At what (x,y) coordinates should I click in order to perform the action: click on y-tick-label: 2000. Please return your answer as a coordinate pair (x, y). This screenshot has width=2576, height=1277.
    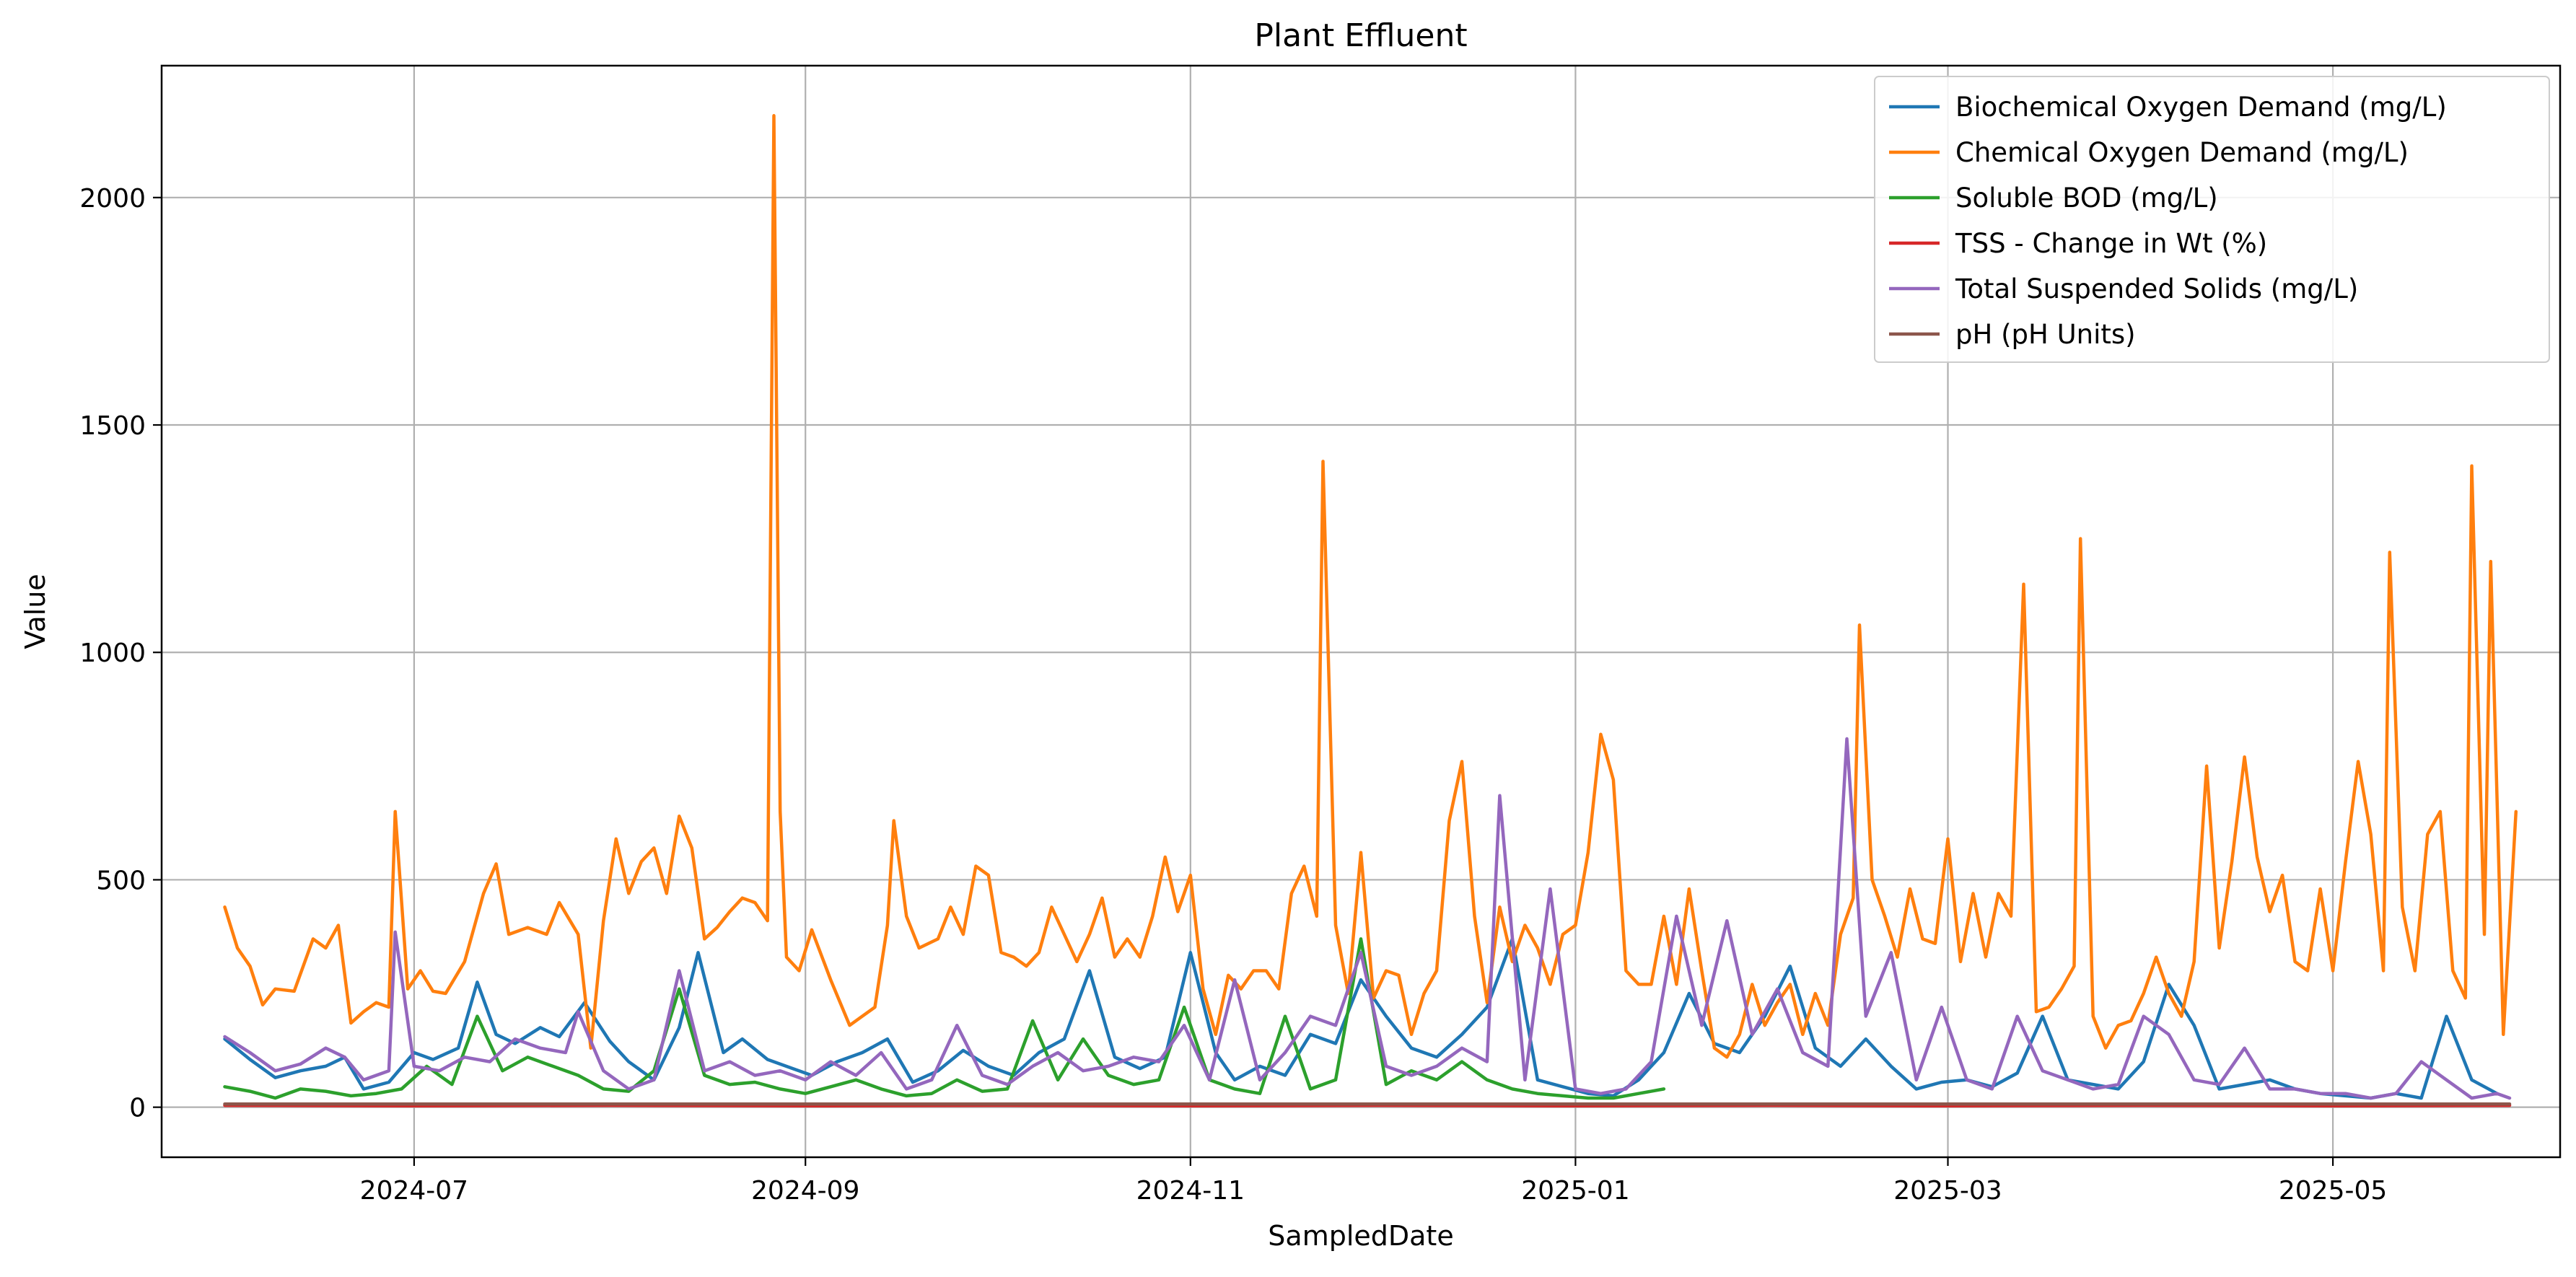
    Looking at the image, I should click on (112, 199).